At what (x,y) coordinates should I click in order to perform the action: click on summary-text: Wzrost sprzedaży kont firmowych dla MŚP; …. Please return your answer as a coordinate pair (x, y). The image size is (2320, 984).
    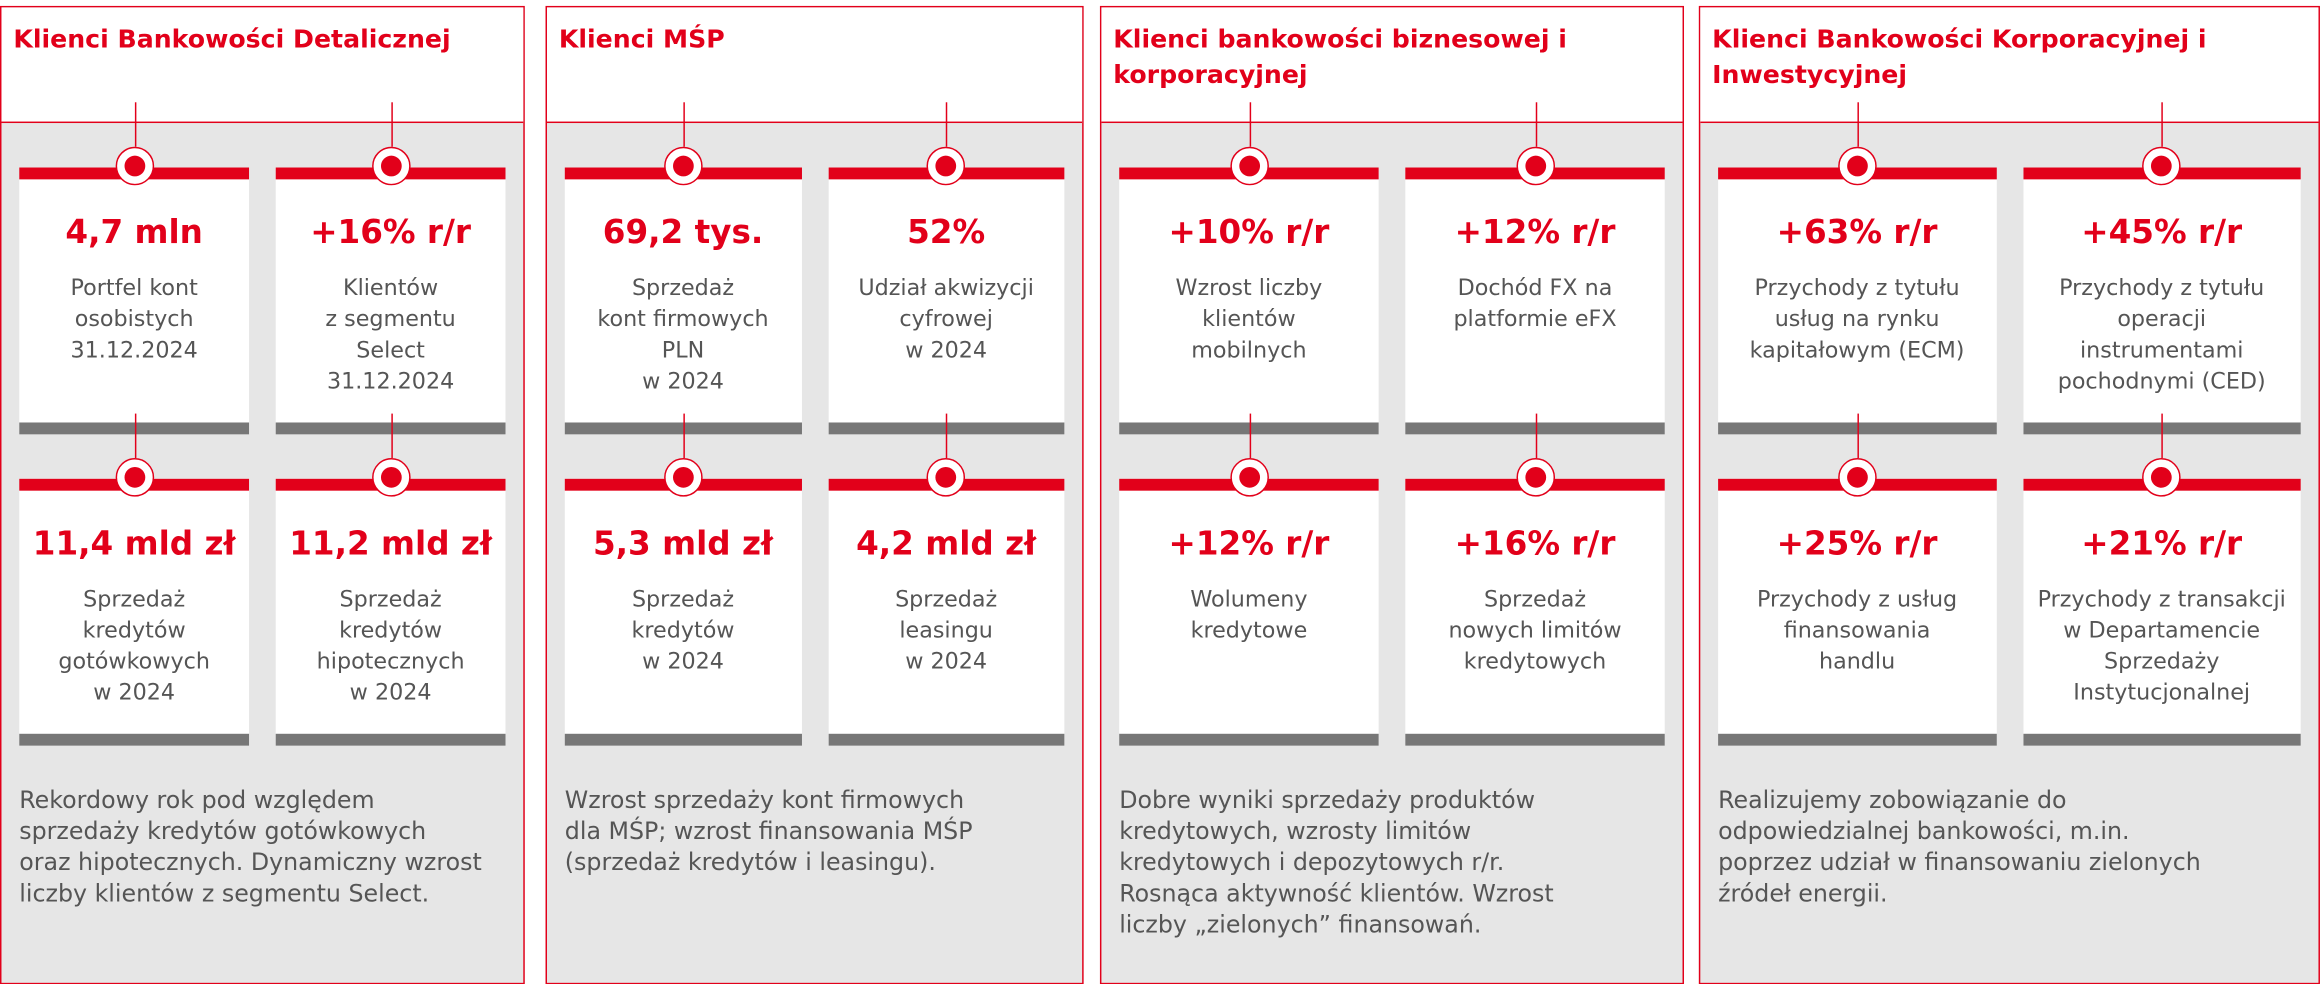
    Looking at the image, I should click on (814, 812).